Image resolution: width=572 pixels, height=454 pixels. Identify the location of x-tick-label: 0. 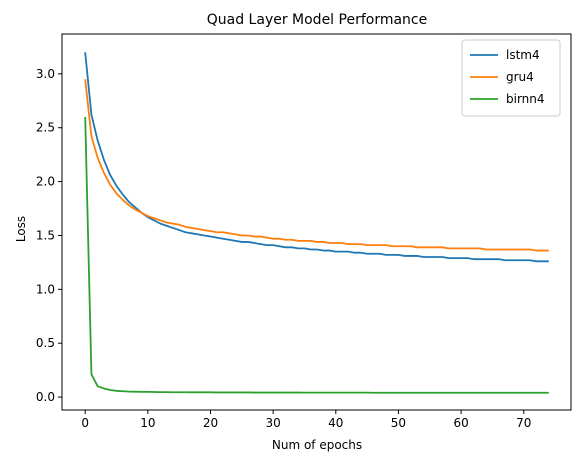
(85, 423).